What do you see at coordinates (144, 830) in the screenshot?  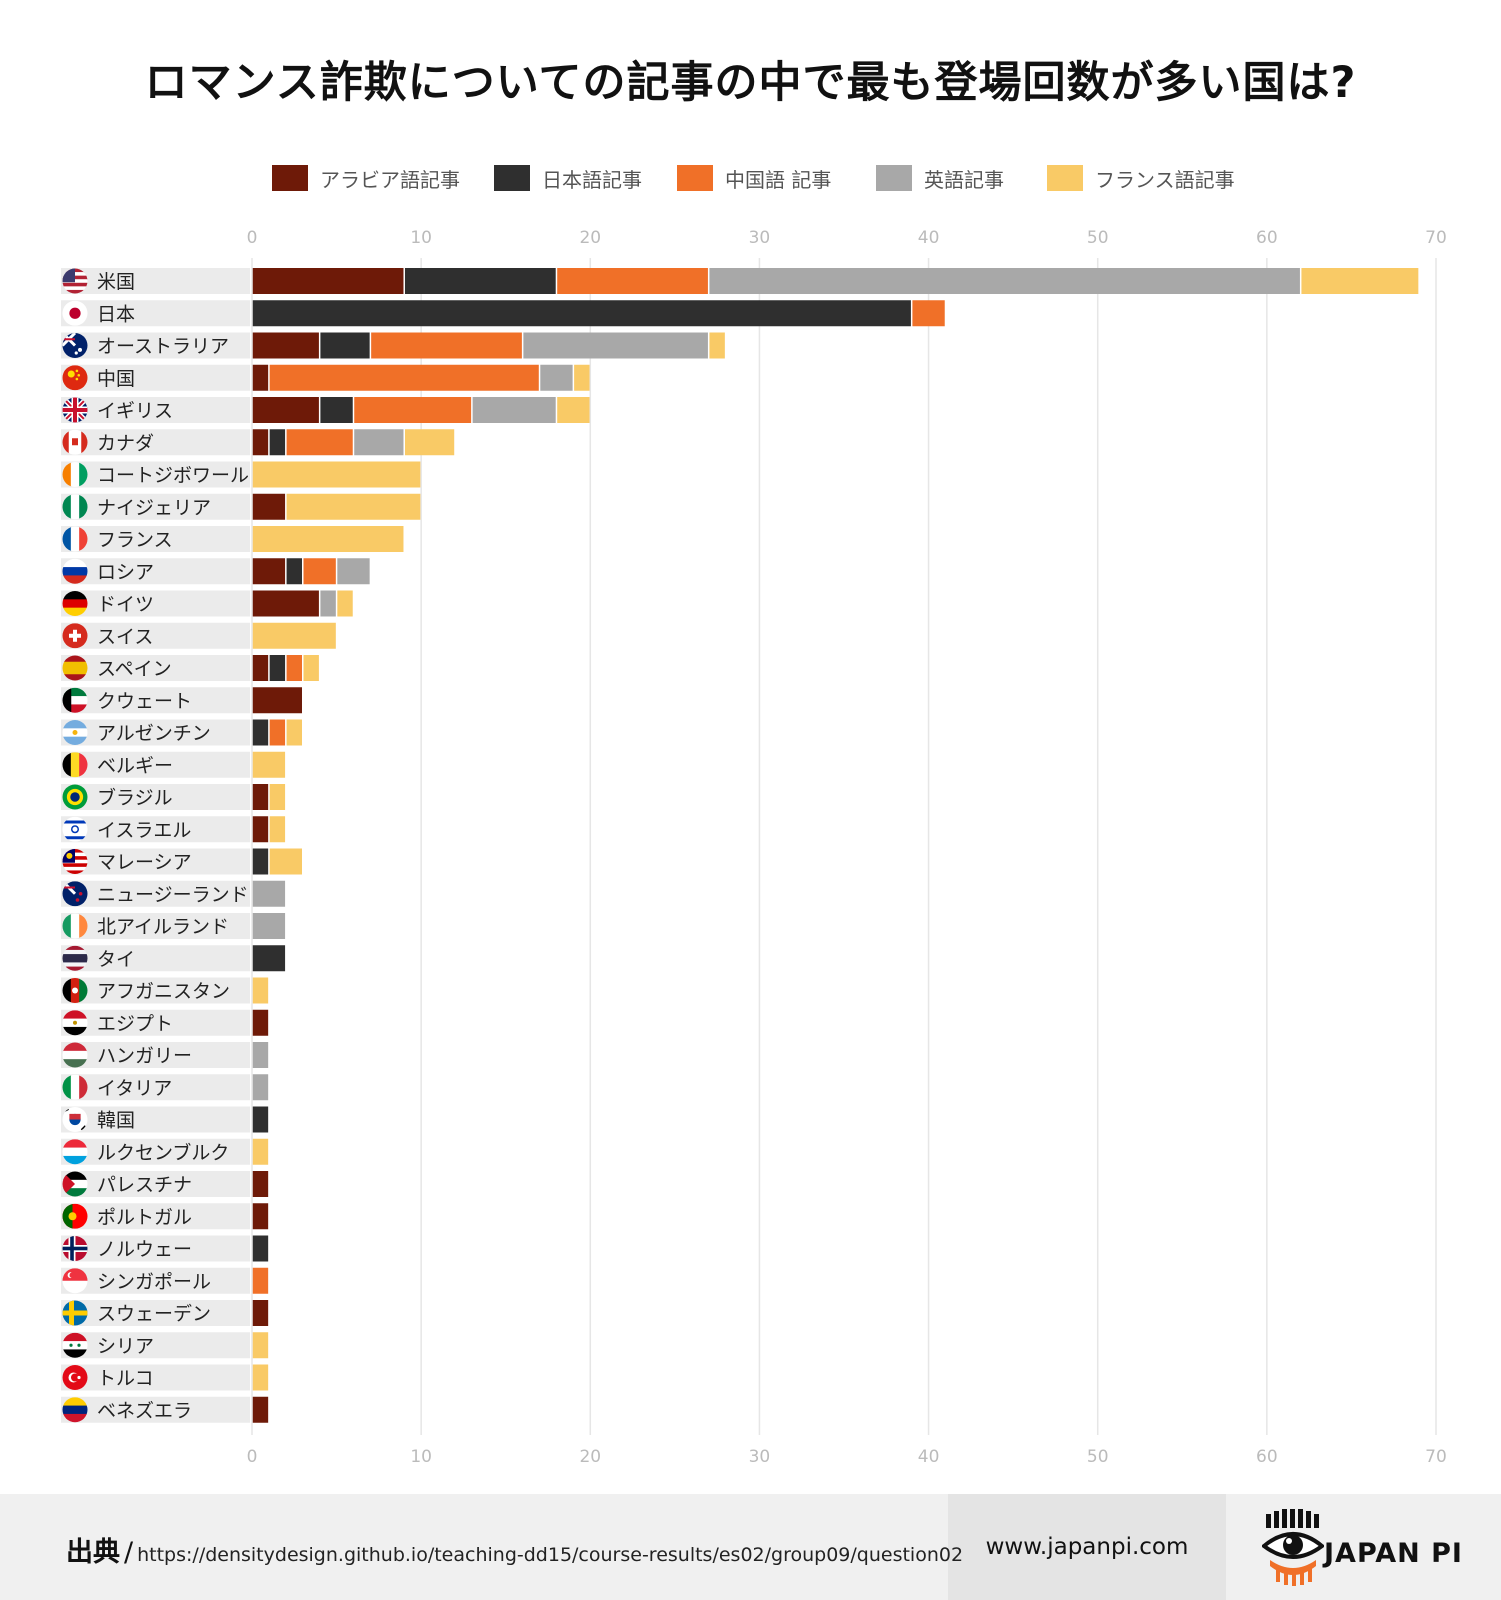 I see `country-label: イスラエル` at bounding box center [144, 830].